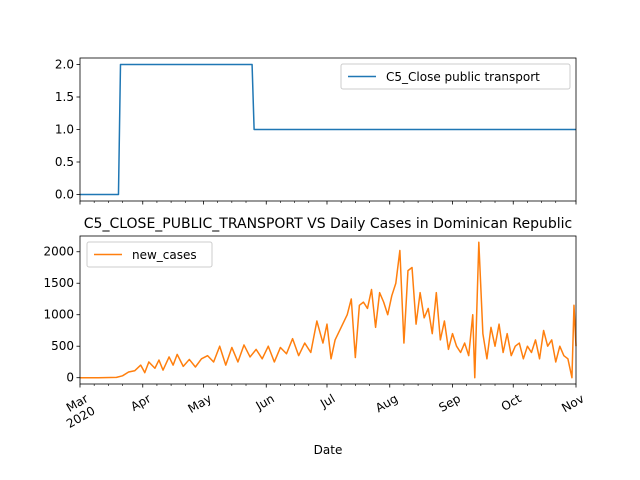 The image size is (640, 480). What do you see at coordinates (64, 195) in the screenshot?
I see `y-tick-label: 0.0` at bounding box center [64, 195].